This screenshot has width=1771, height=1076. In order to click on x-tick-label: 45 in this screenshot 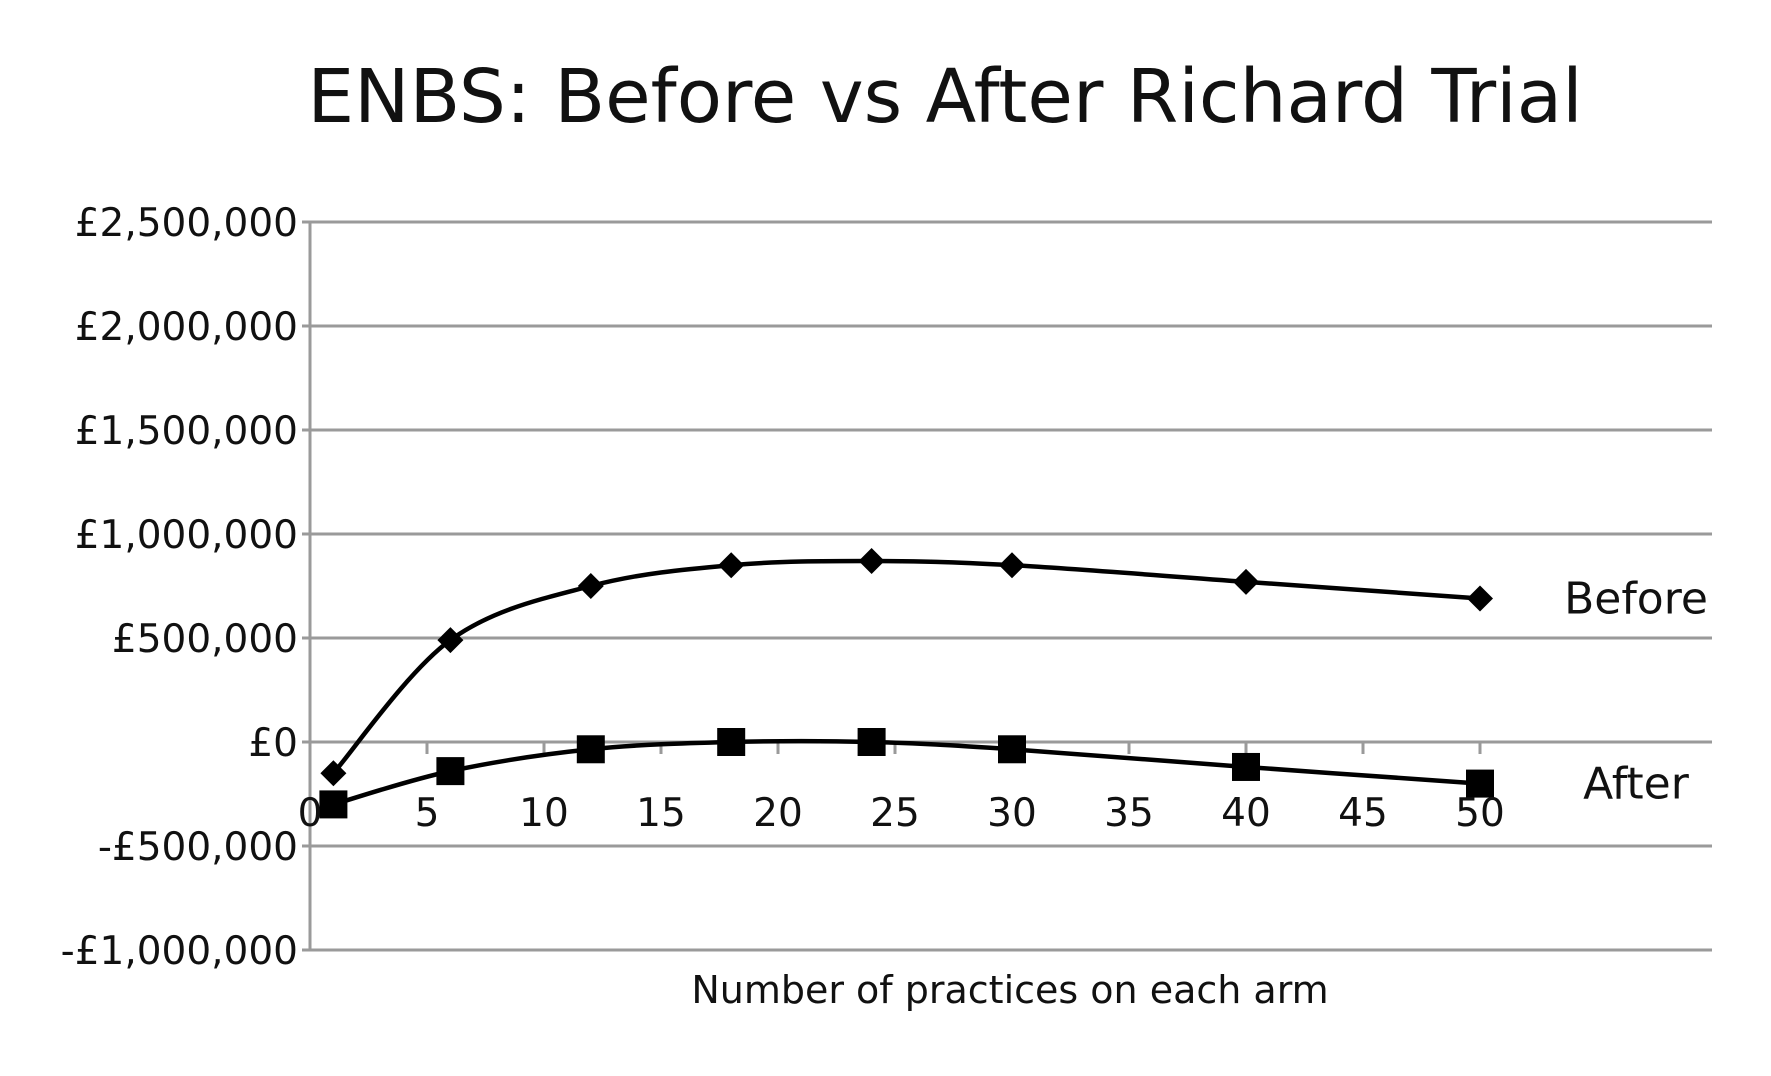, I will do `click(1363, 813)`.